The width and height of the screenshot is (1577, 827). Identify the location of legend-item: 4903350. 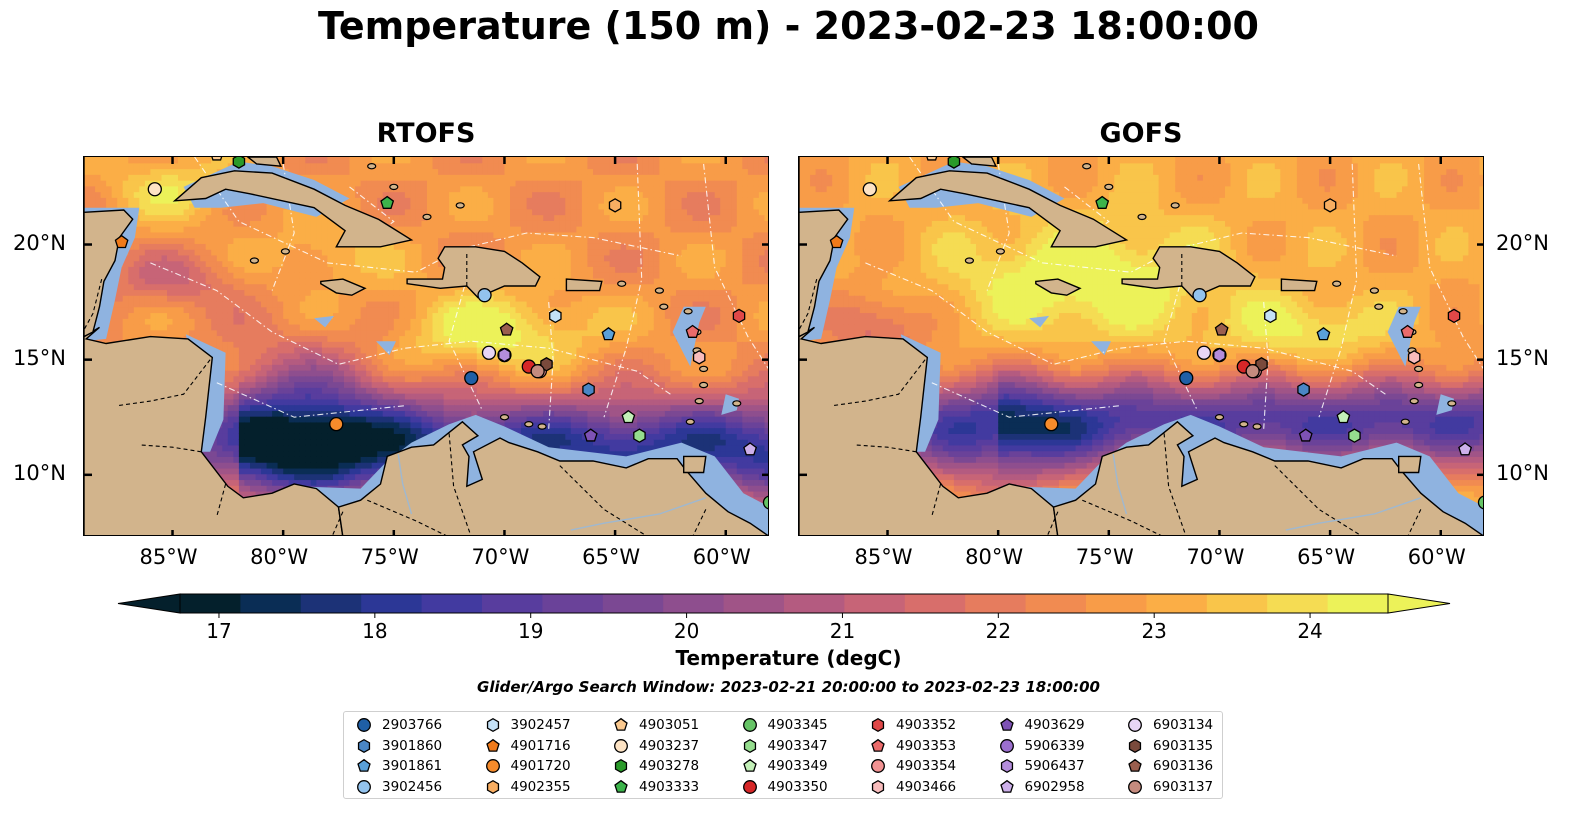
(785, 787).